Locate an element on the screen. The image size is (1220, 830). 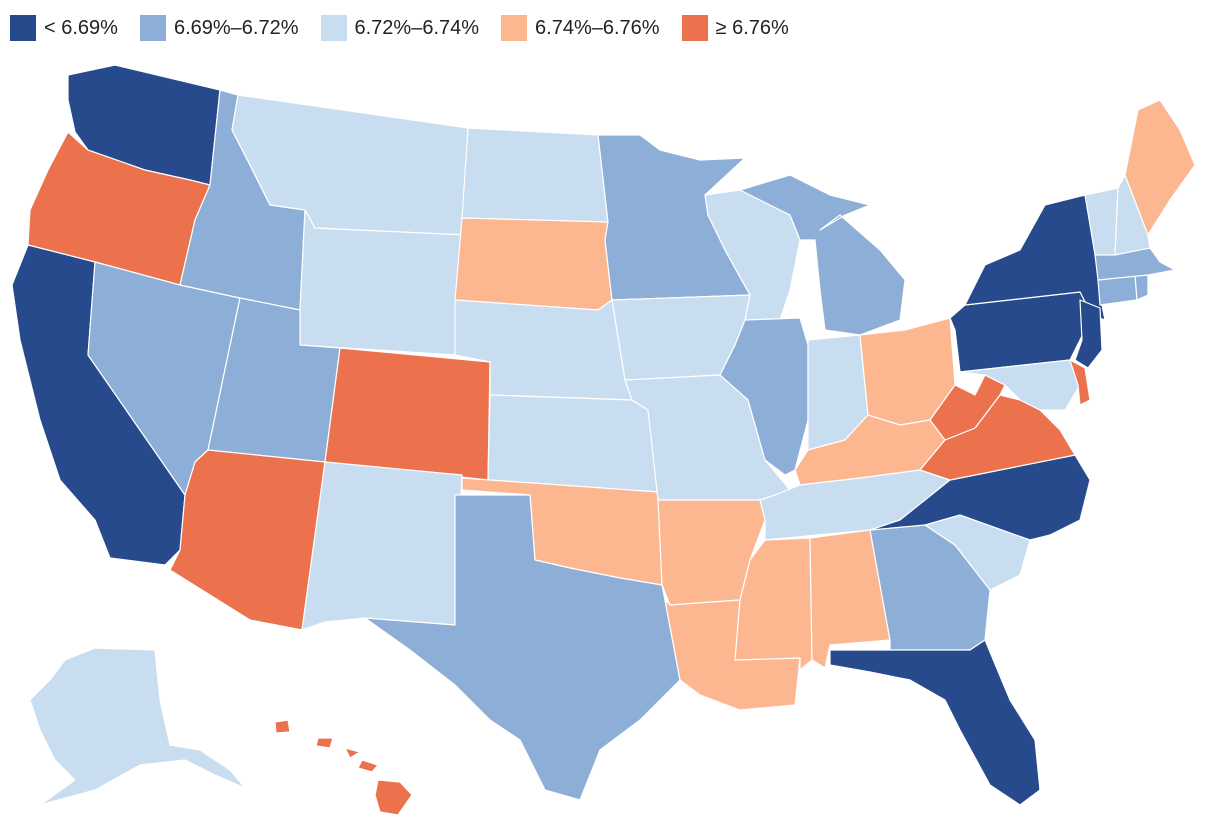
legend-item-6-74-6-76: 6.74%–6.76% is located at coordinates (580, 28).